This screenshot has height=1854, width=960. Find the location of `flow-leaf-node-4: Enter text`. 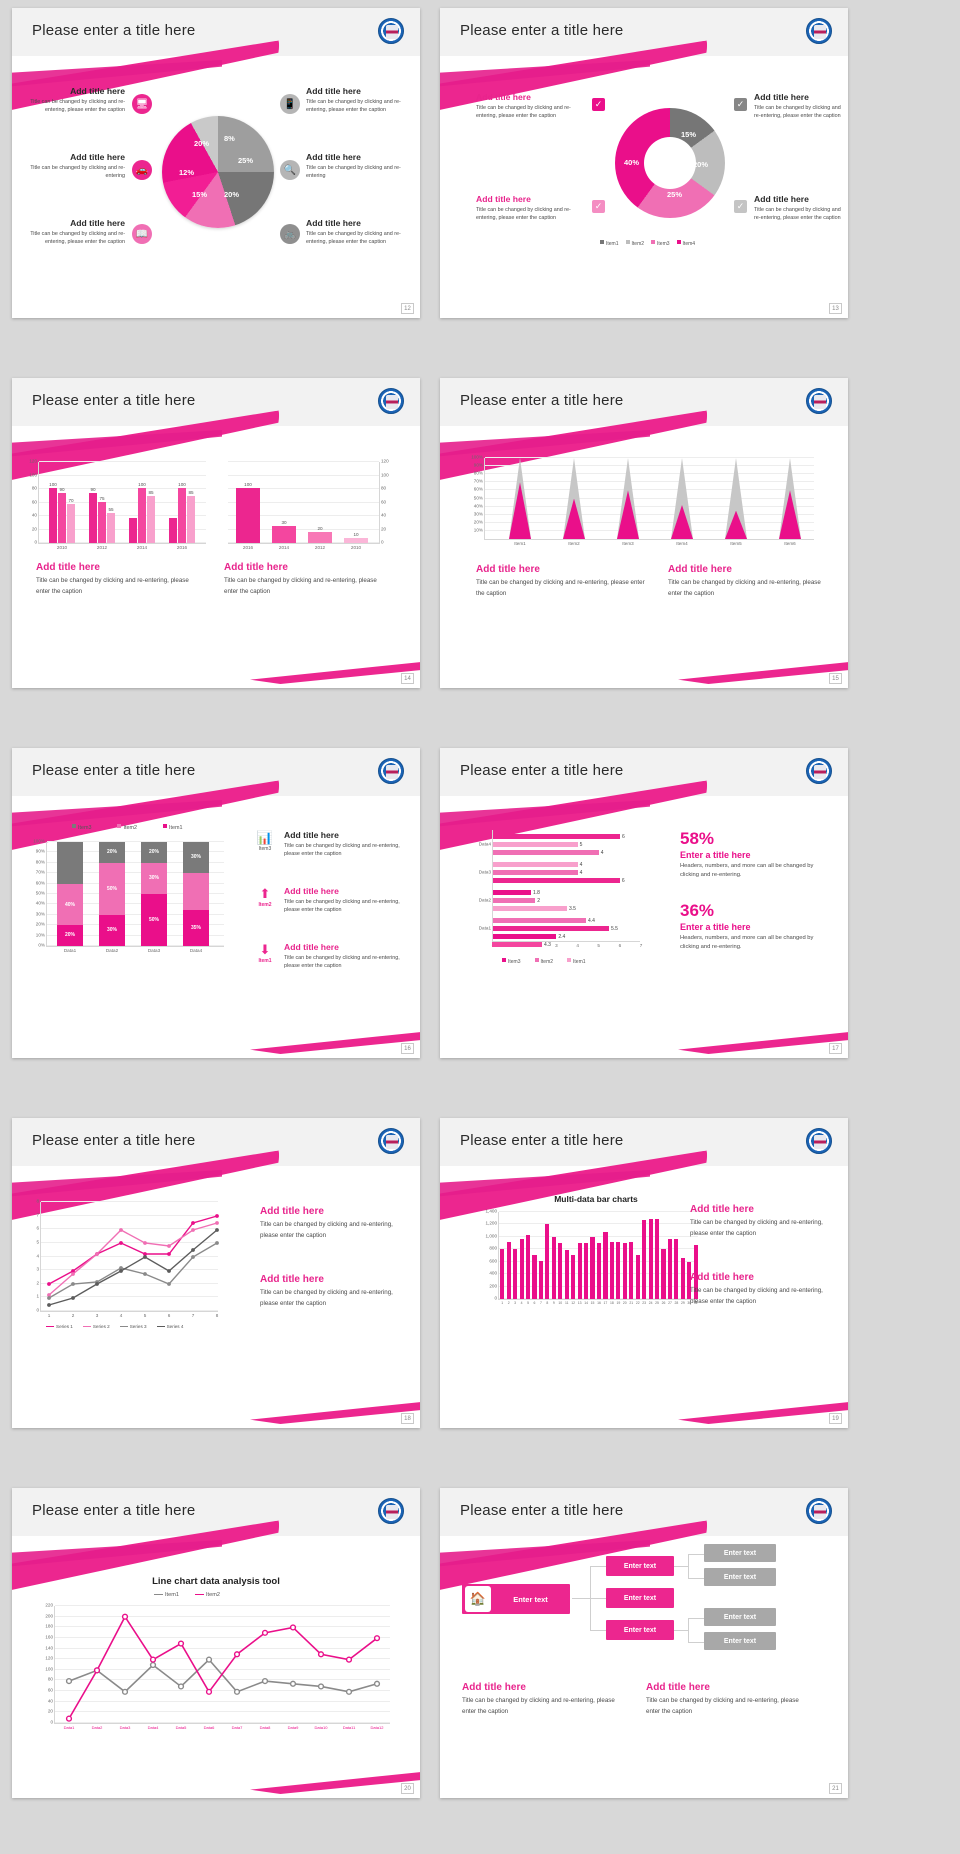

flow-leaf-node-4: Enter text is located at coordinates (740, 1641).